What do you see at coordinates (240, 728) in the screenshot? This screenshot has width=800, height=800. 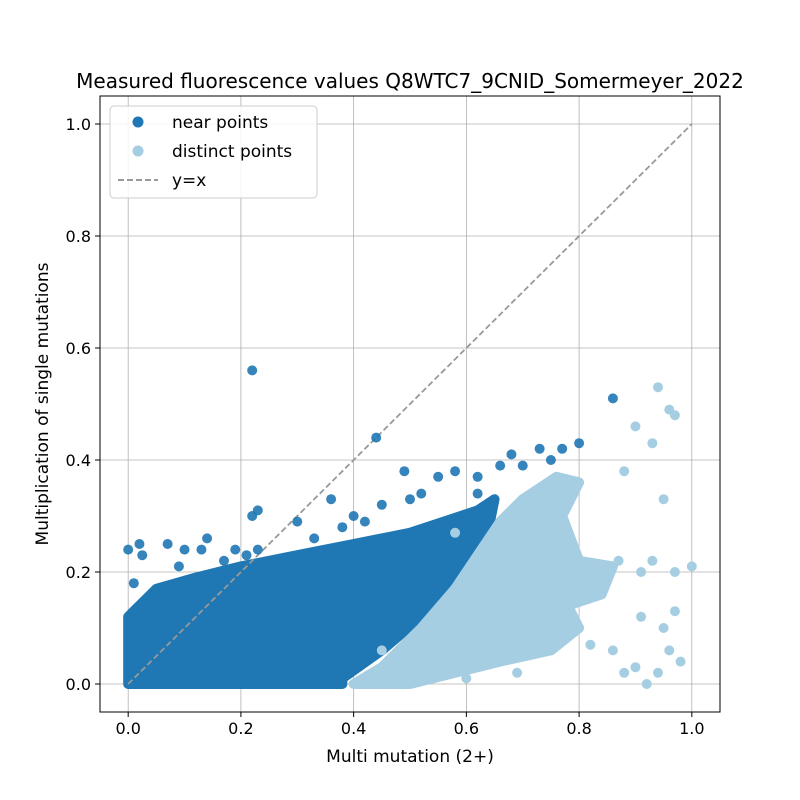 I see `x-tick-label: 0.2` at bounding box center [240, 728].